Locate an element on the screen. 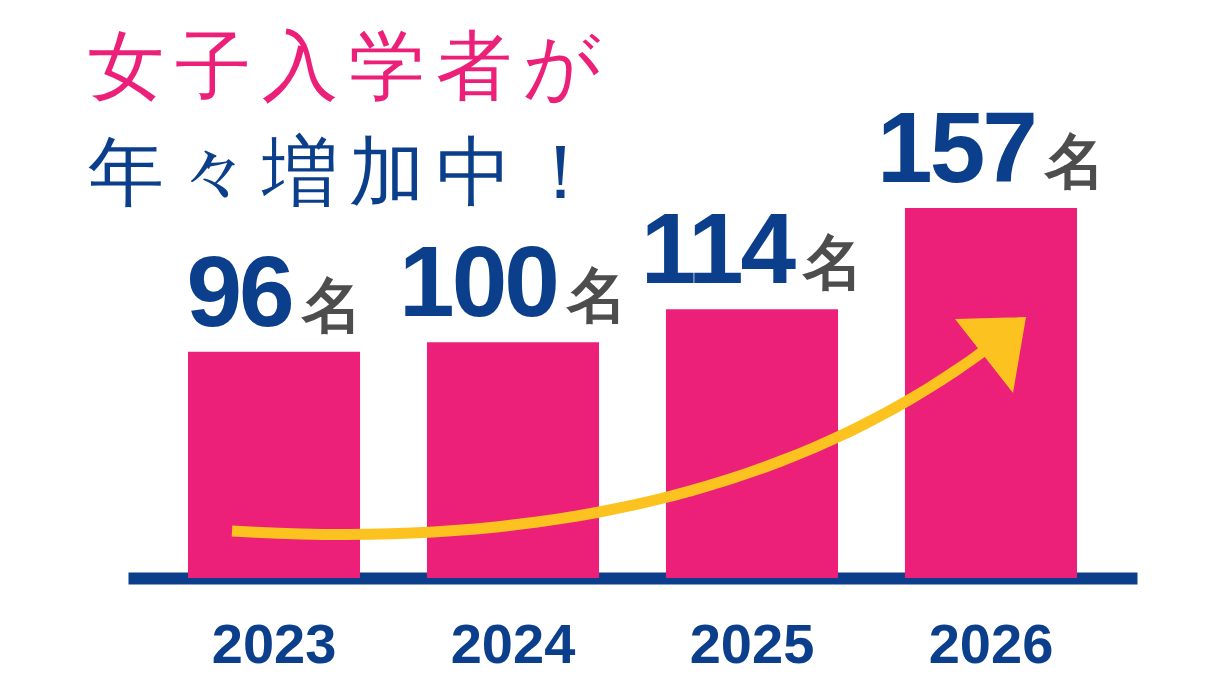 The image size is (1220, 694). data-label: 114名 is located at coordinates (752, 248).